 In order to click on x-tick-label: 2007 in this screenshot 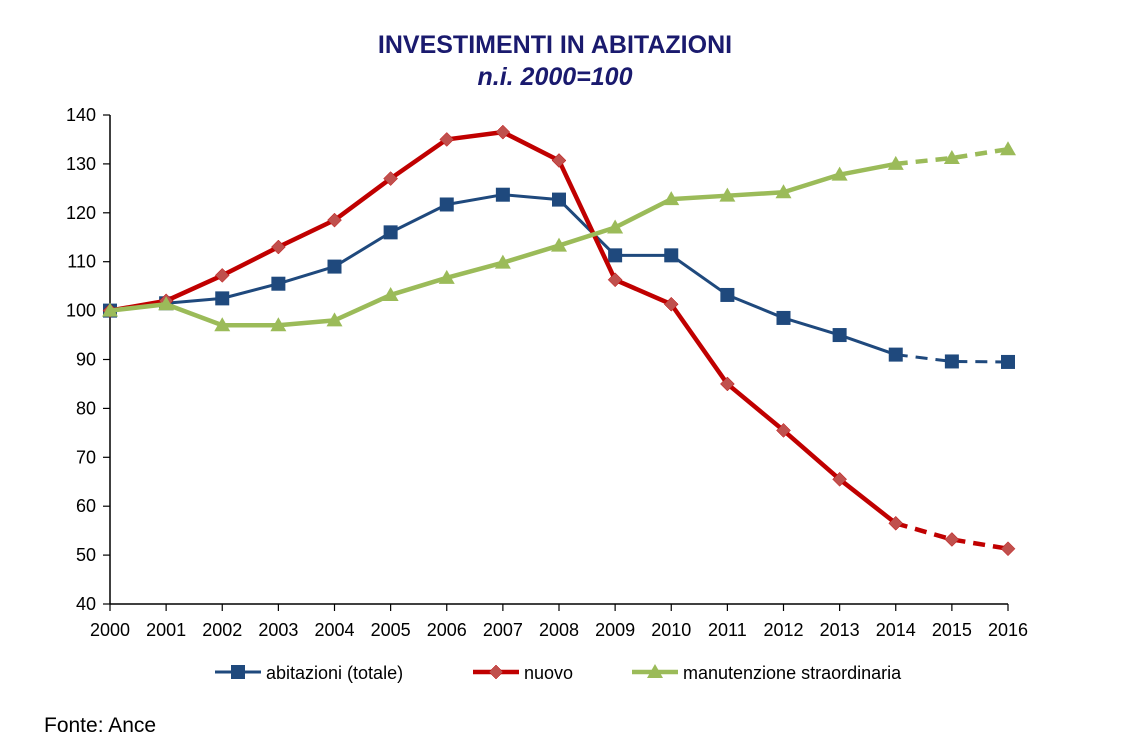, I will do `click(503, 630)`.